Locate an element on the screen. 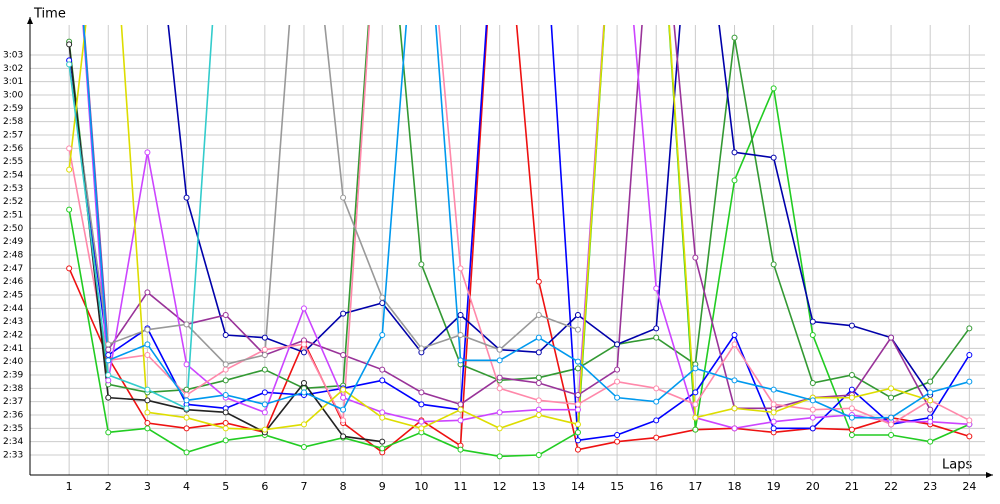  y-tick-label: 2:51 is located at coordinates (13, 216).